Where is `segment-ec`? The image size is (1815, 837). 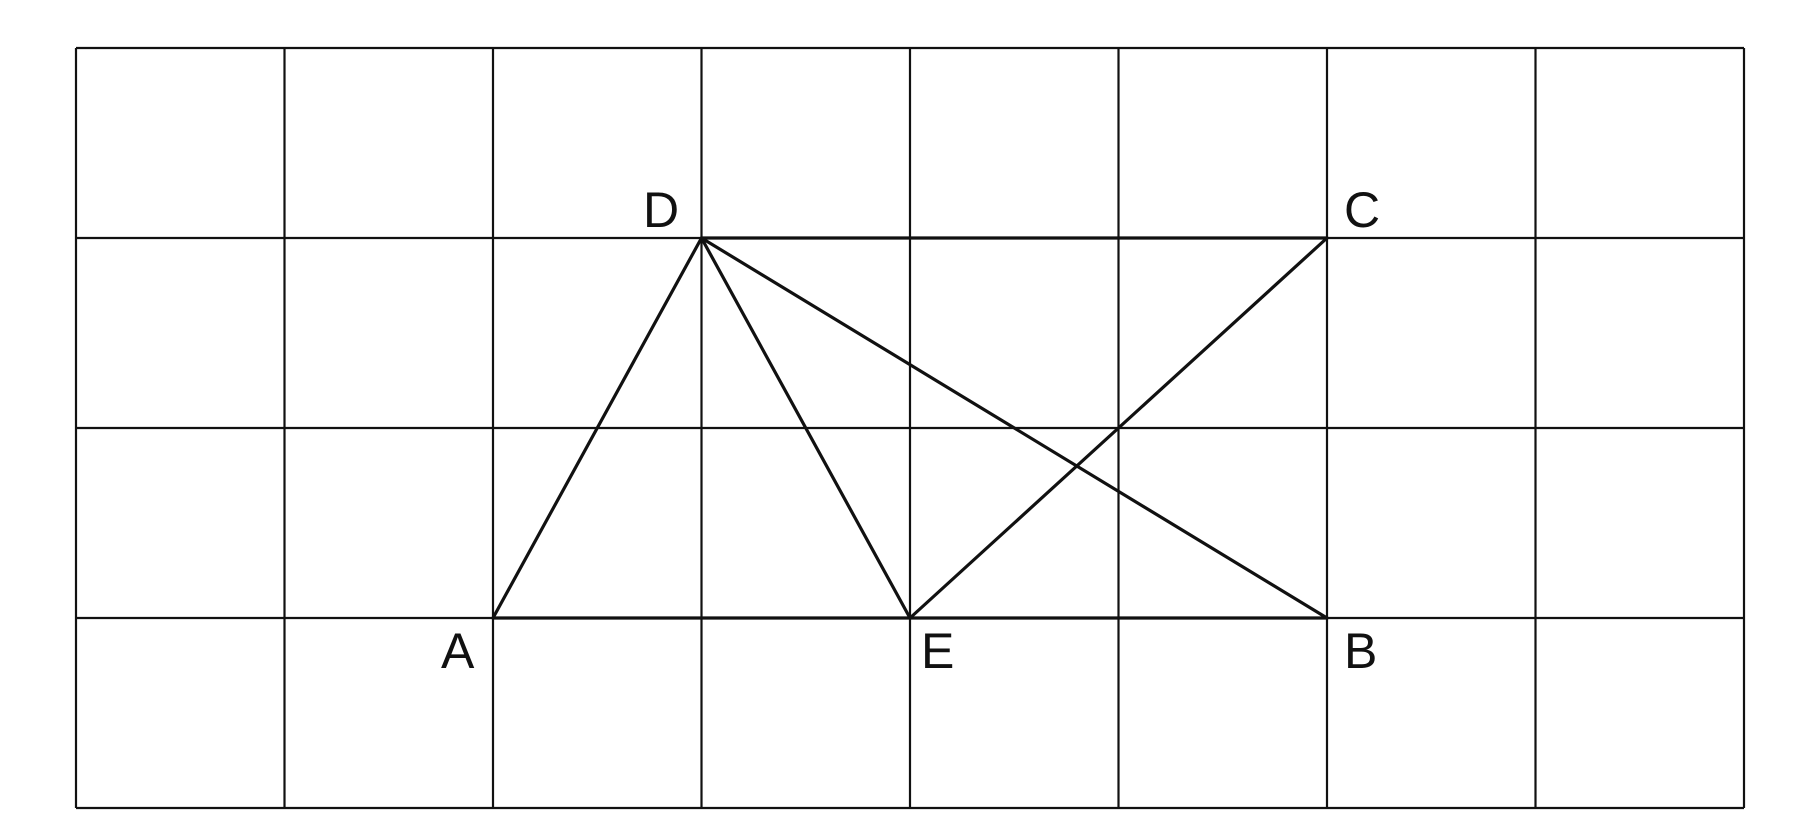
segment-ec is located at coordinates (1118, 428).